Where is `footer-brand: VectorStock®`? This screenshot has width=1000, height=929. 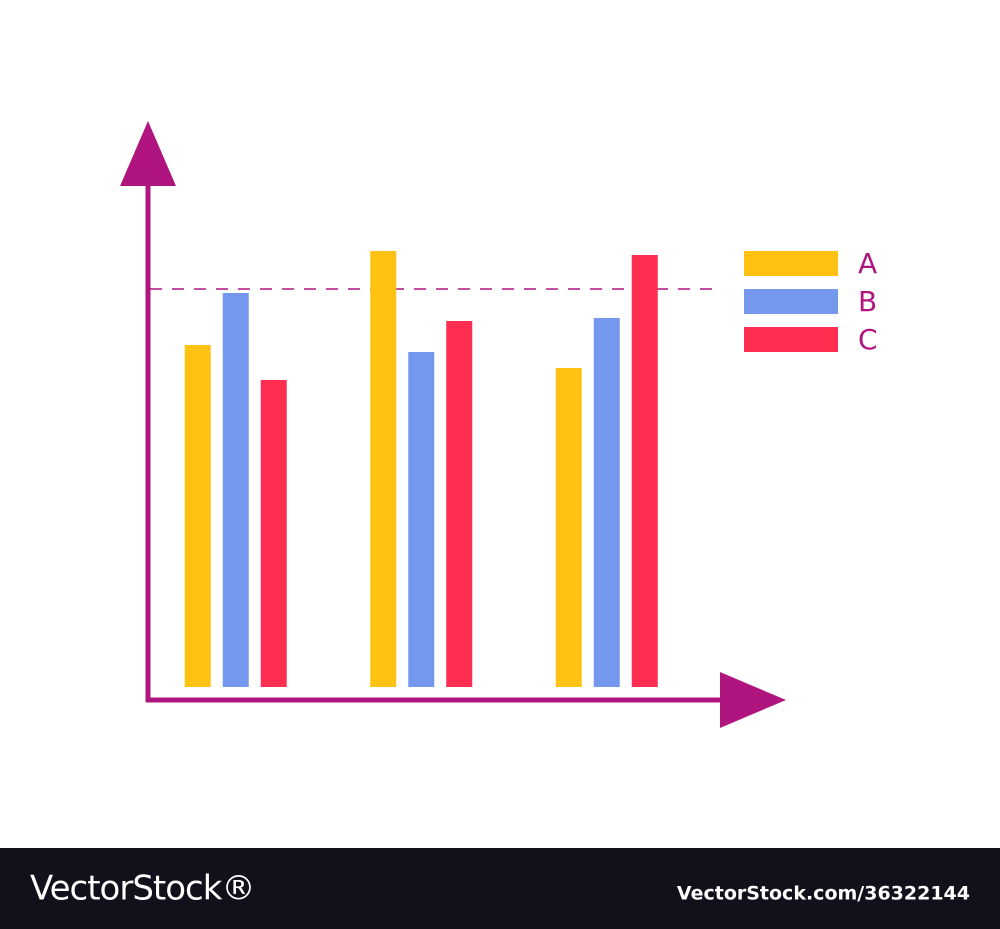
footer-brand: VectorStock® is located at coordinates (142, 889).